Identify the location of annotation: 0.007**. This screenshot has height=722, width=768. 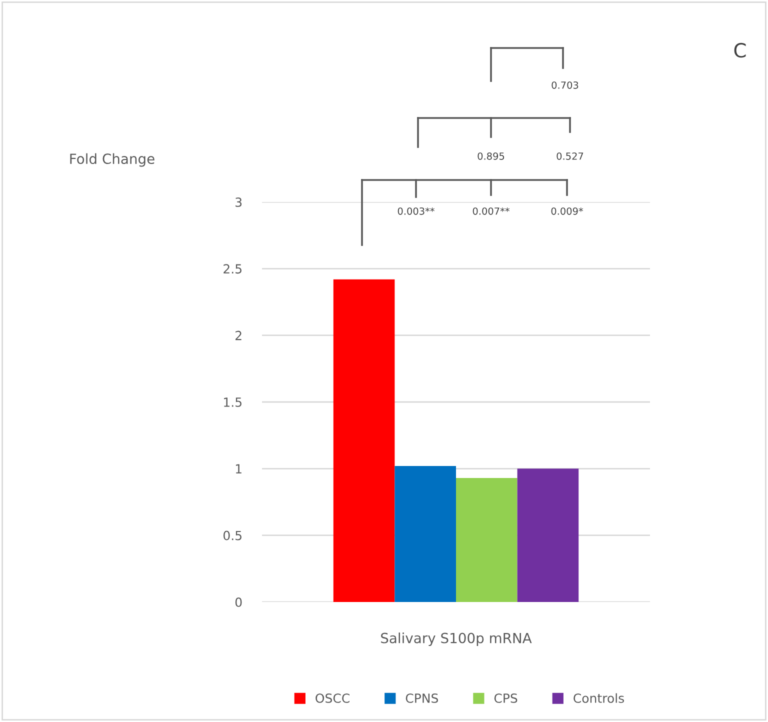
(491, 211).